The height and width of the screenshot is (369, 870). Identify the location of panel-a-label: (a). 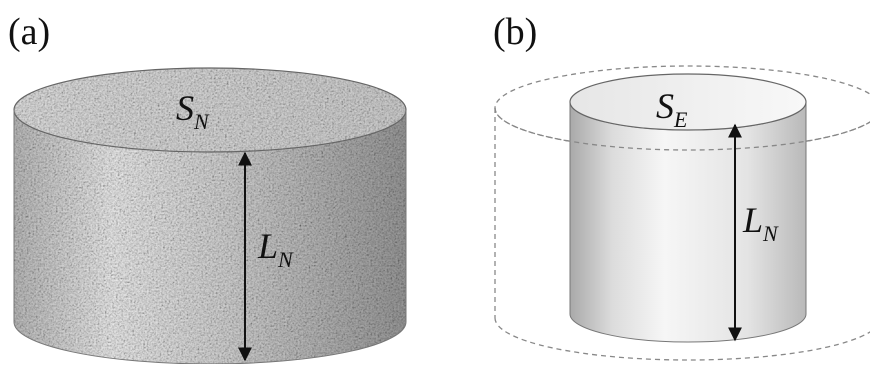
(29, 32).